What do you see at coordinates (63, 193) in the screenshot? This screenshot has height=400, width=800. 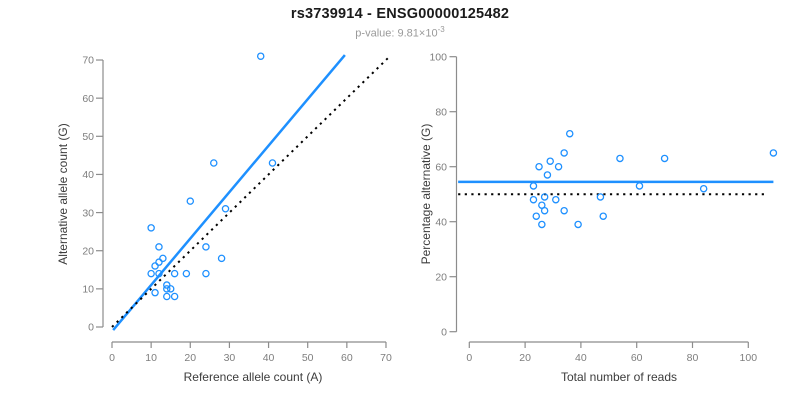 I see `y-axis-title: Alternative allele count (G)` at bounding box center [63, 193].